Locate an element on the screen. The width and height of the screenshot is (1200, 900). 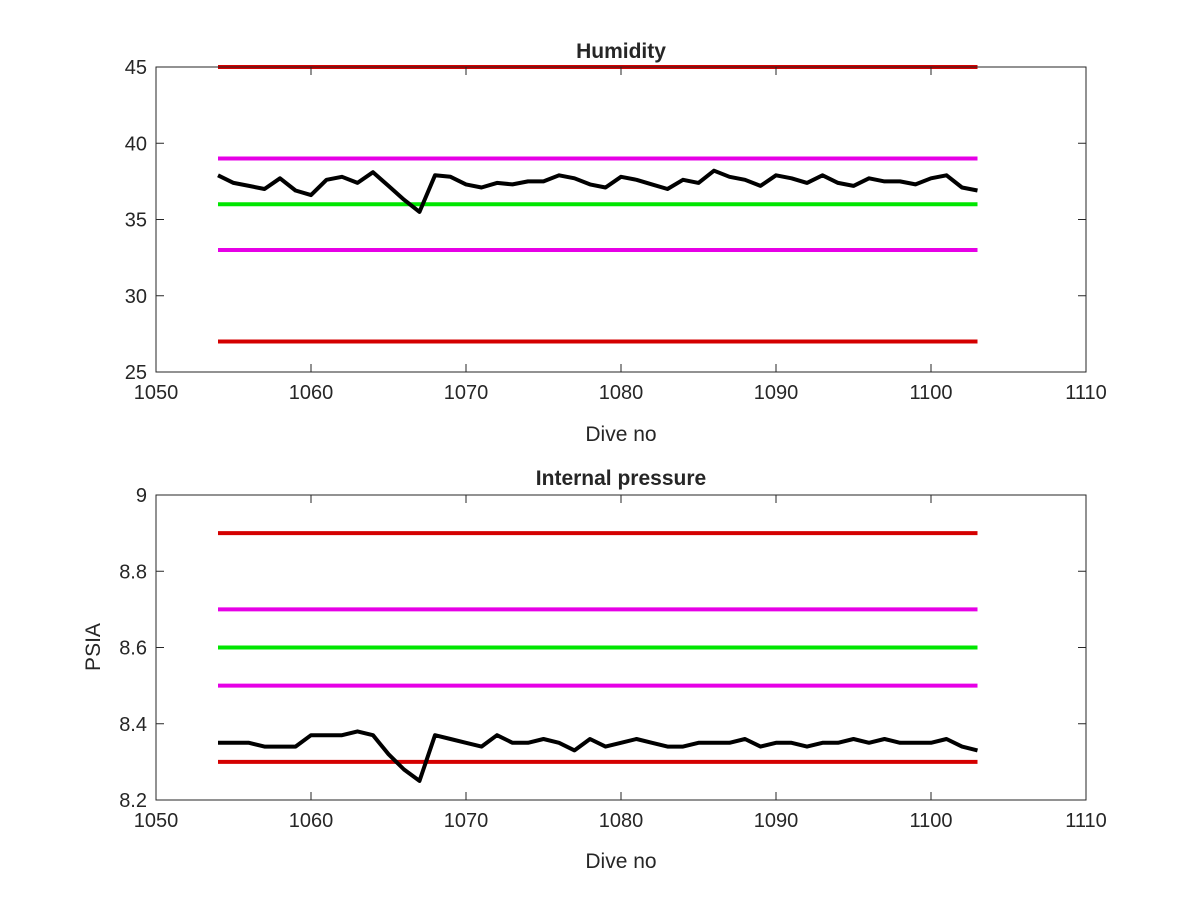
y-tick-label: 30 is located at coordinates (136, 297).